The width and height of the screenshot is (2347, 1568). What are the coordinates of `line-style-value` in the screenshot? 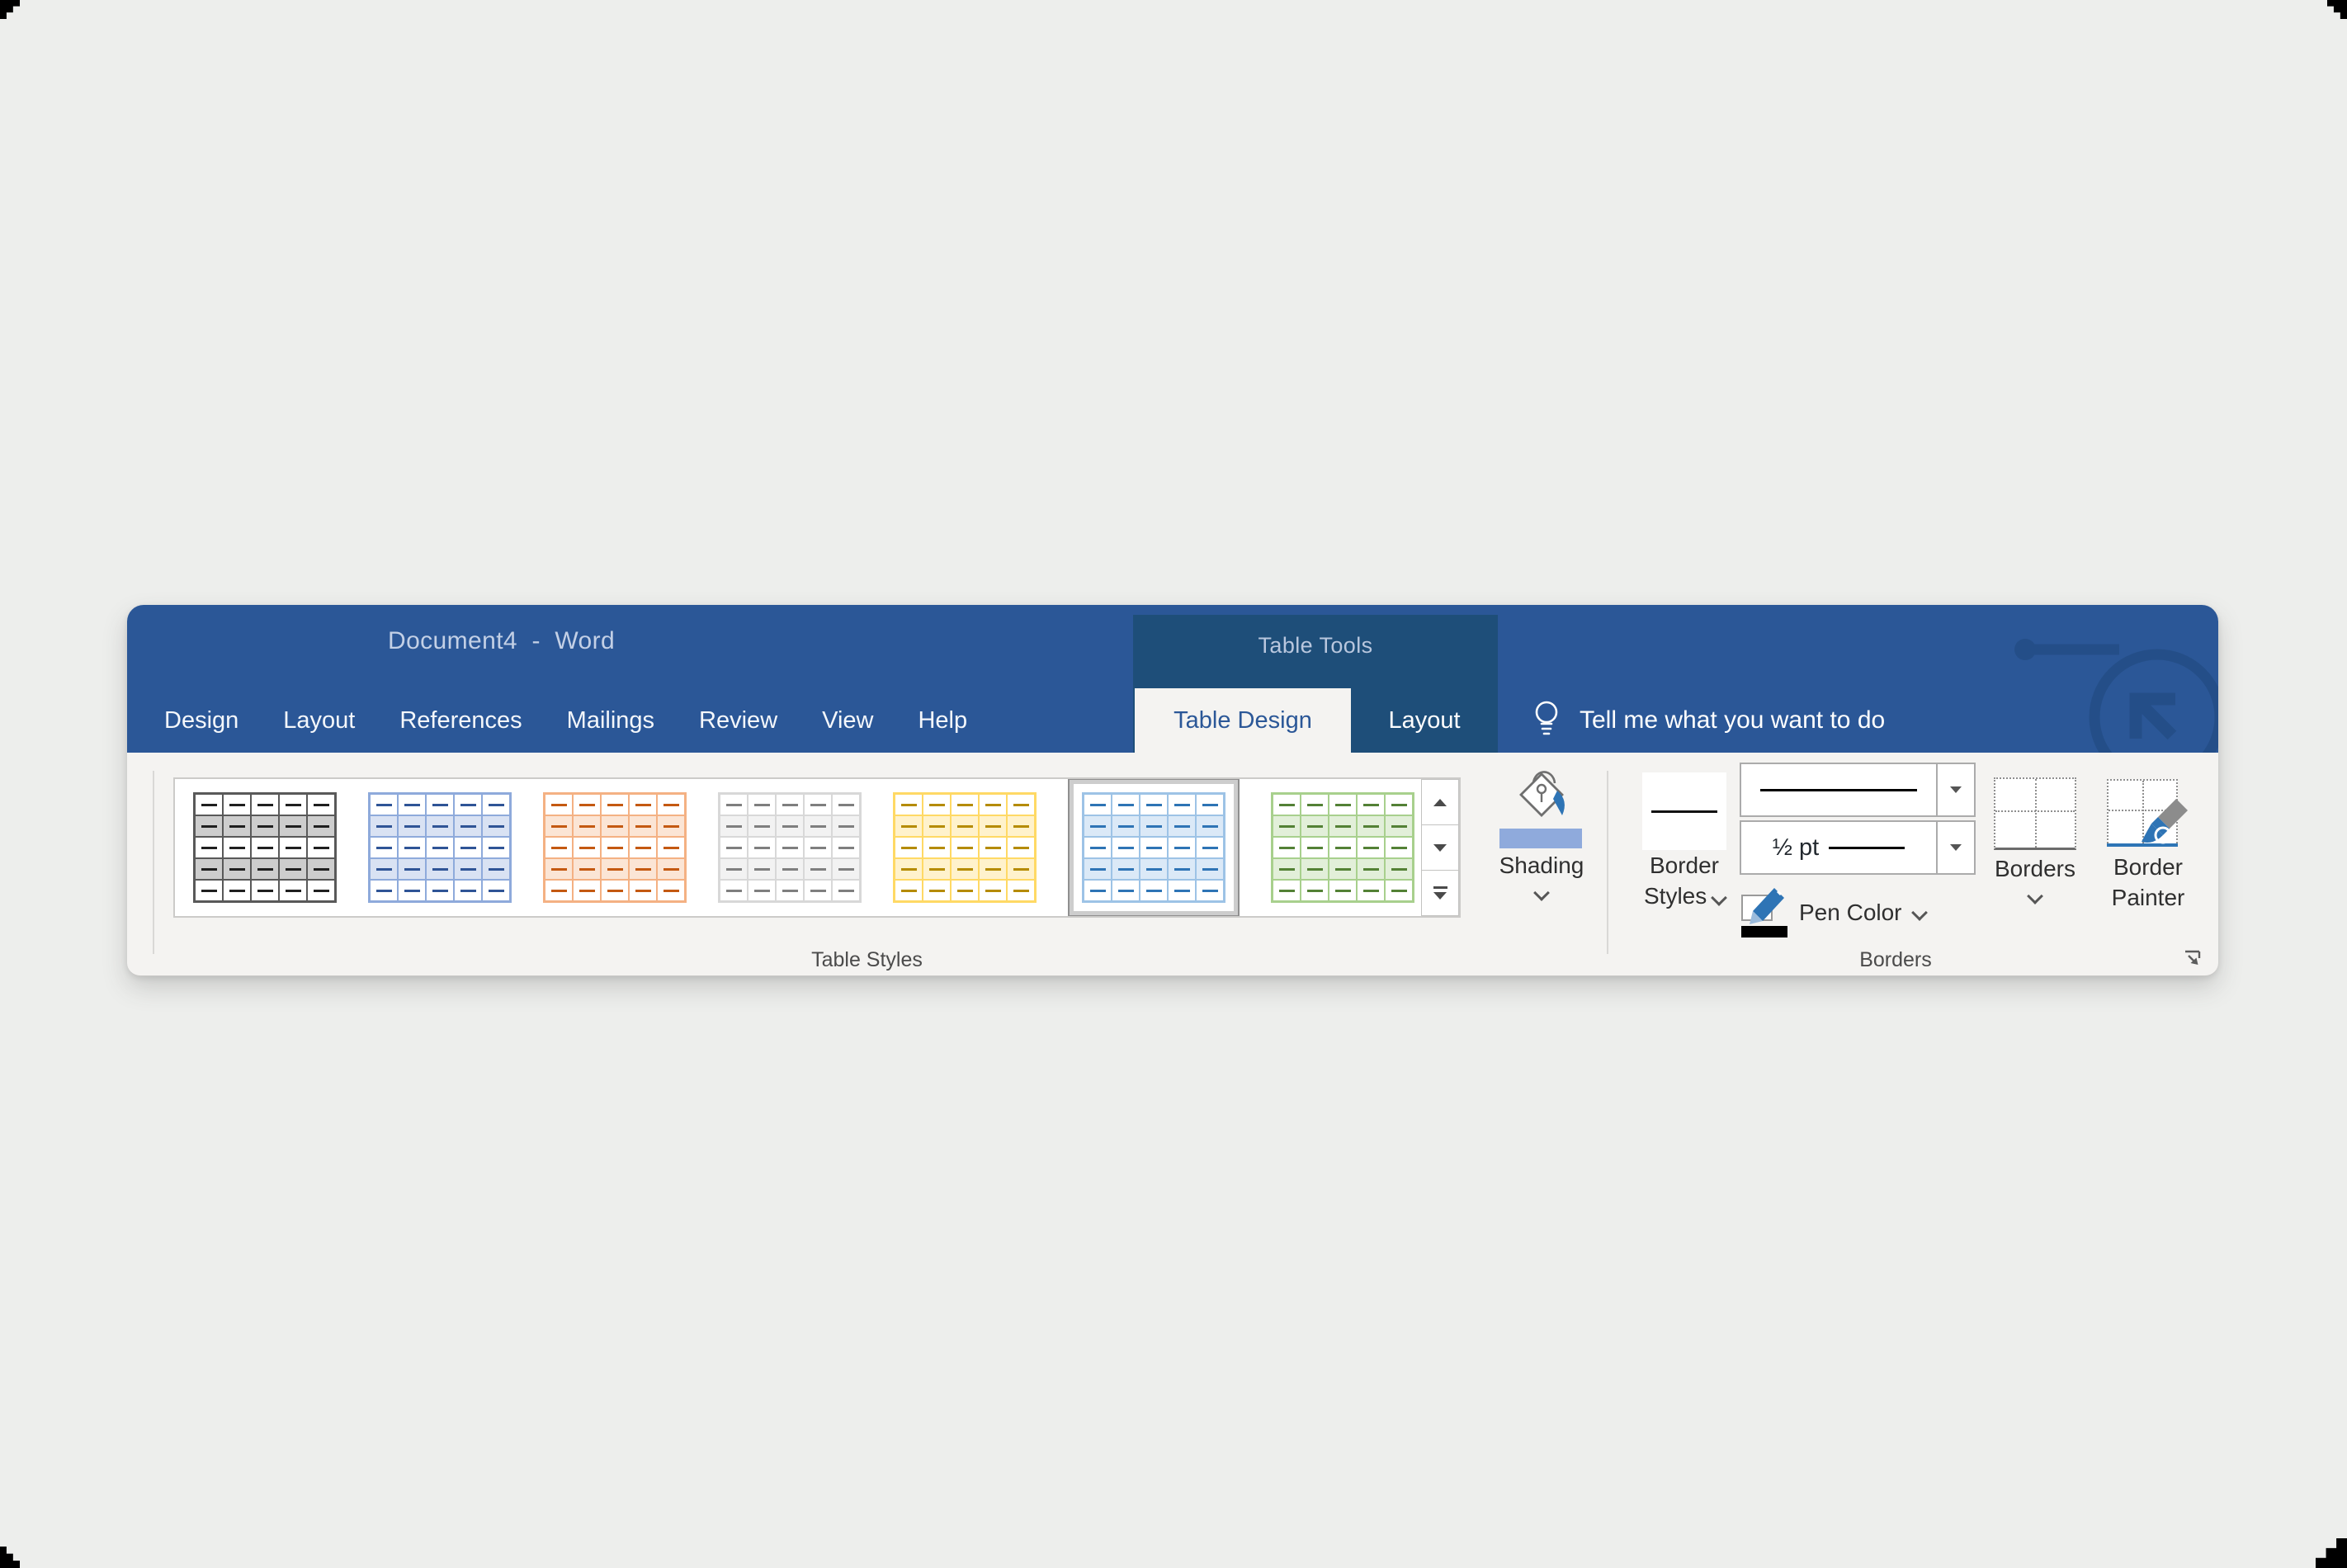 It's located at (1839, 790).